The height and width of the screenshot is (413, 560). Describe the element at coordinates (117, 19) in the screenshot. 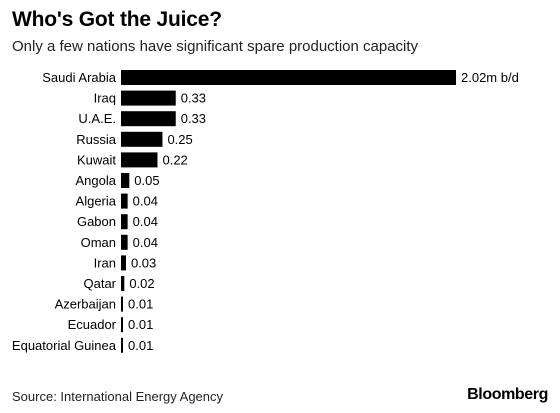

I see `chart-title: Who's Got the Juice?` at that location.